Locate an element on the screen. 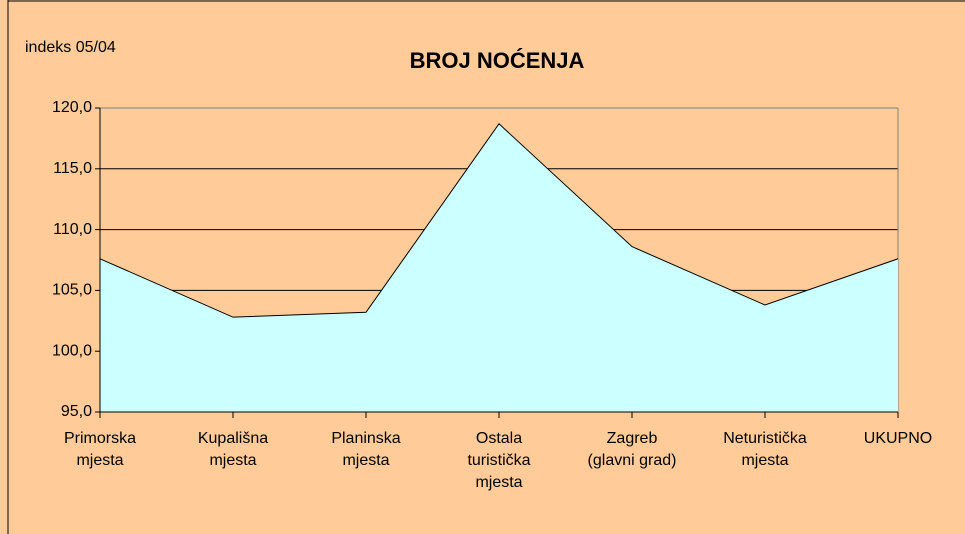 This screenshot has width=965, height=534. y-tick-label: 105,0 is located at coordinates (72, 290).